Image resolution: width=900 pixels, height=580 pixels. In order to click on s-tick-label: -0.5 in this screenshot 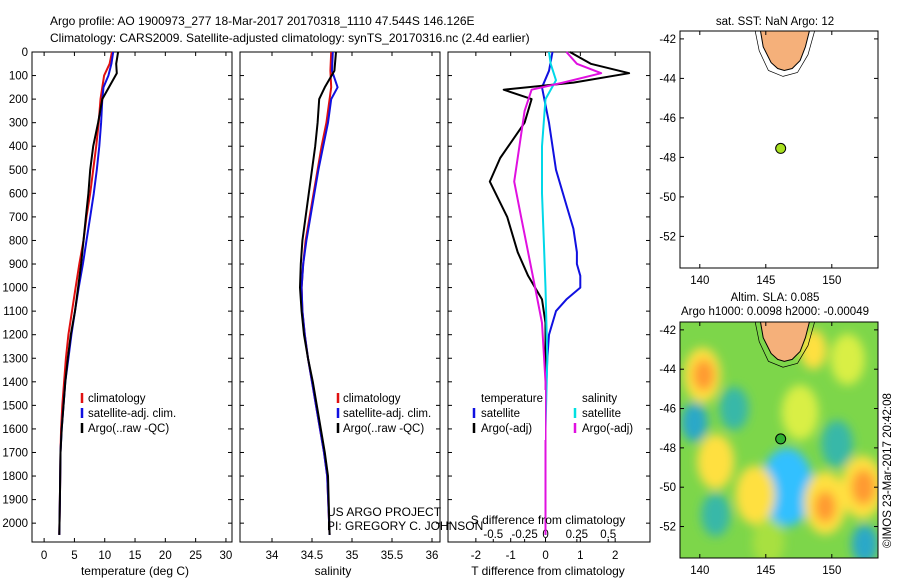, I will do `click(493, 535)`.